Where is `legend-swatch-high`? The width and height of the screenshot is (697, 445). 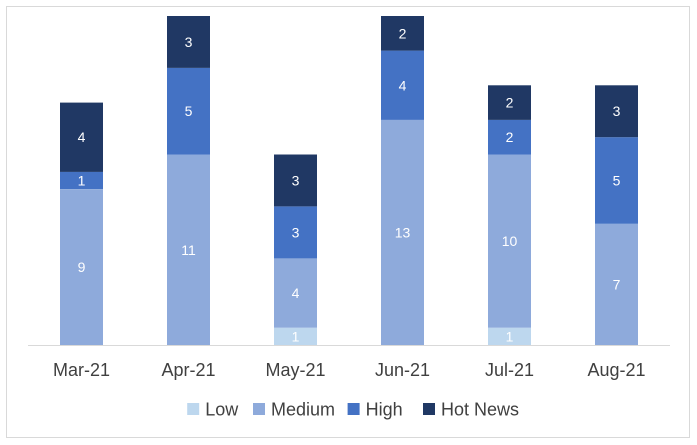
legend-swatch-high is located at coordinates (353, 409).